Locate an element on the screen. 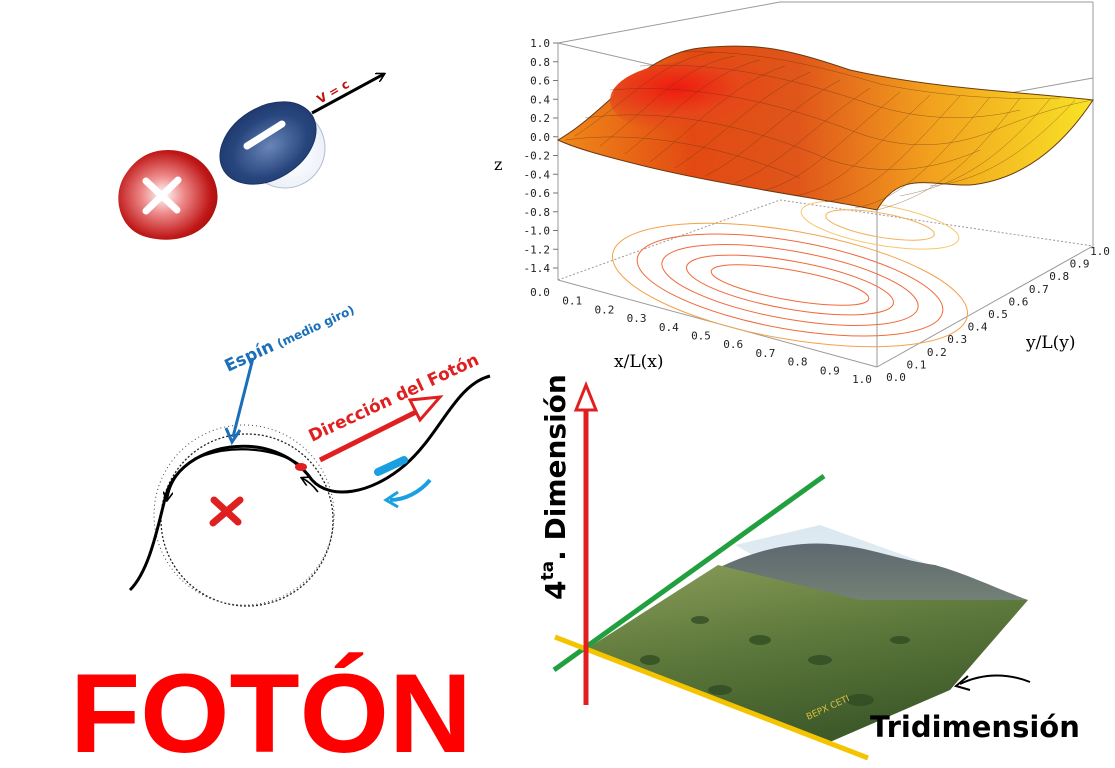  surface-peak is located at coordinates (705, 100).